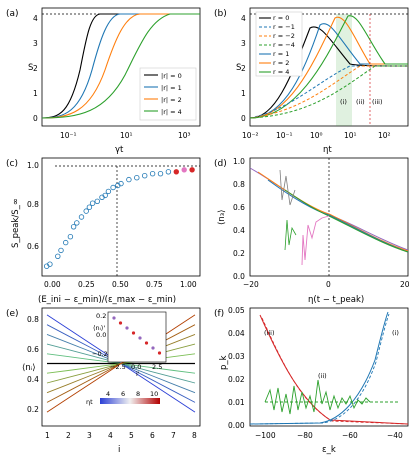 This screenshot has width=416, height=457. What do you see at coordinates (121, 67) in the screenshot?
I see `panel-a-frame` at bounding box center [121, 67].